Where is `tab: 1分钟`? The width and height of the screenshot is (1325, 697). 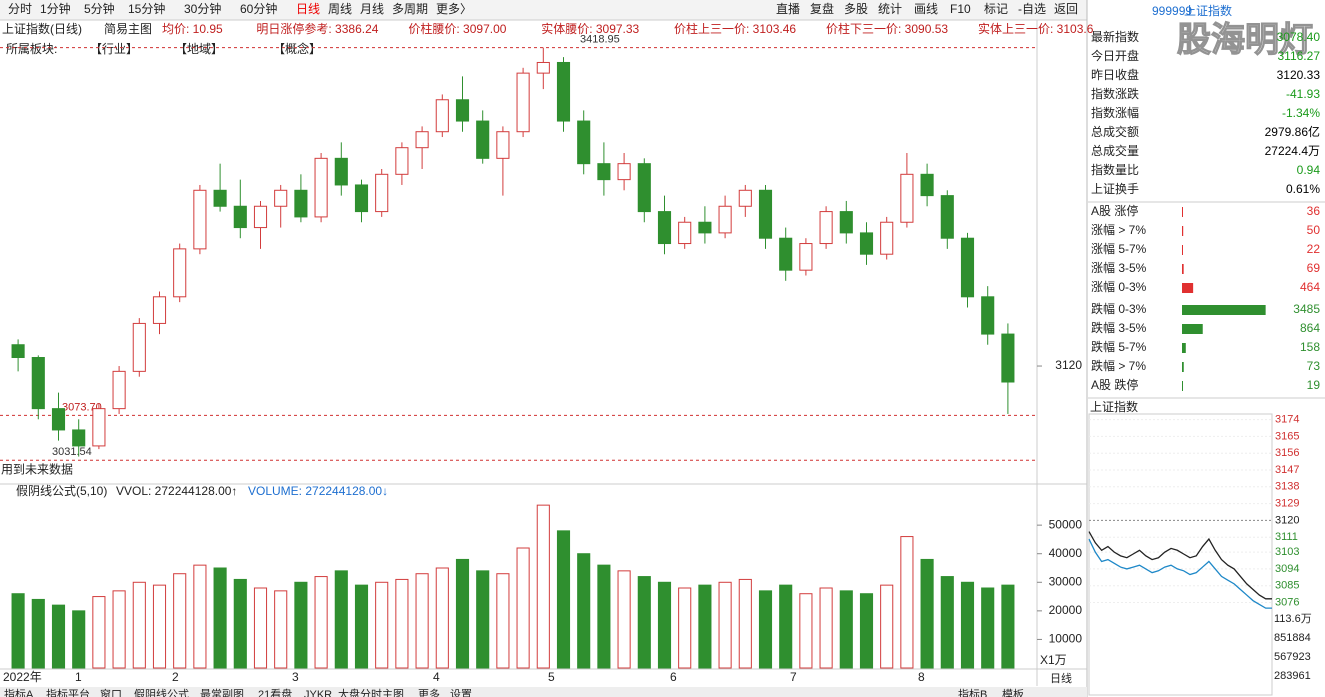
tab: 1分钟 is located at coordinates (55, 8).